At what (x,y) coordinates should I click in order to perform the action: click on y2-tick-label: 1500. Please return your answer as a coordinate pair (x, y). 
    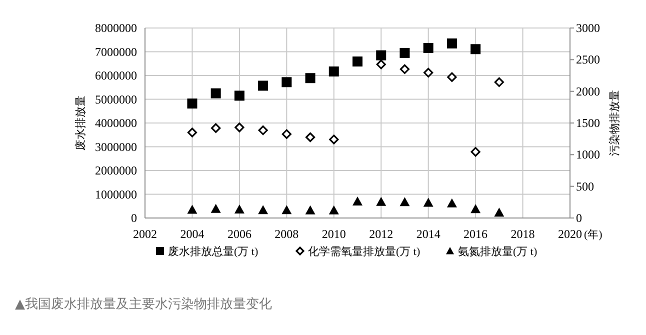
    Looking at the image, I should click on (588, 123).